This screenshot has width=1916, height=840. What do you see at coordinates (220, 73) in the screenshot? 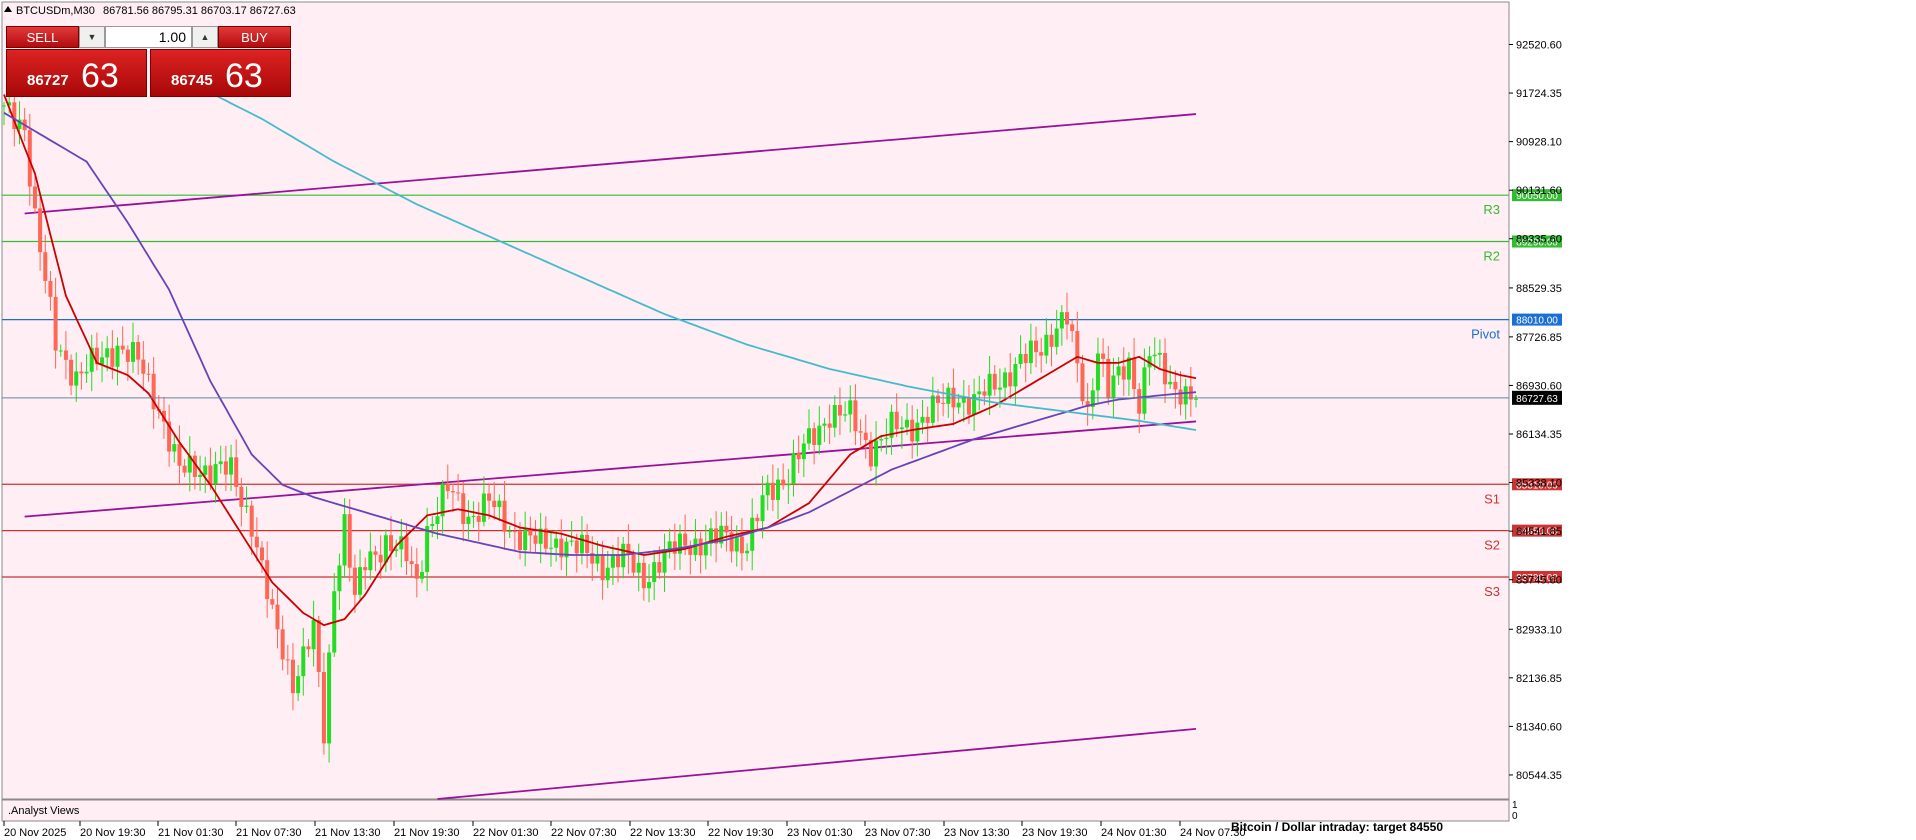
I see `buy-price-button: 86745 63` at bounding box center [220, 73].